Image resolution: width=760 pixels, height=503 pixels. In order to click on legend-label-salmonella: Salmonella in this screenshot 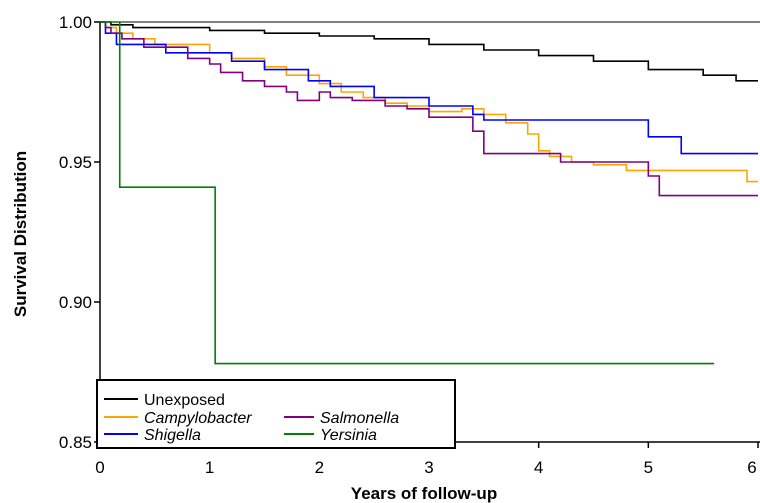, I will do `click(359, 418)`.